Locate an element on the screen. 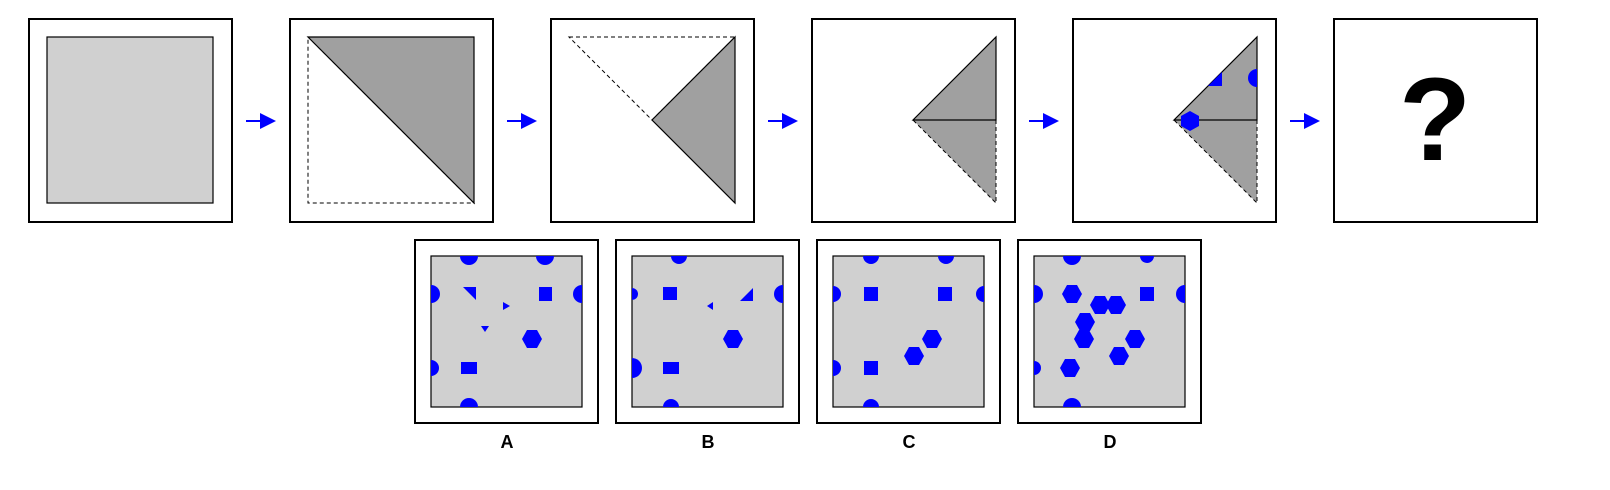 The width and height of the screenshot is (1610, 490). option-label: B is located at coordinates (708, 442).